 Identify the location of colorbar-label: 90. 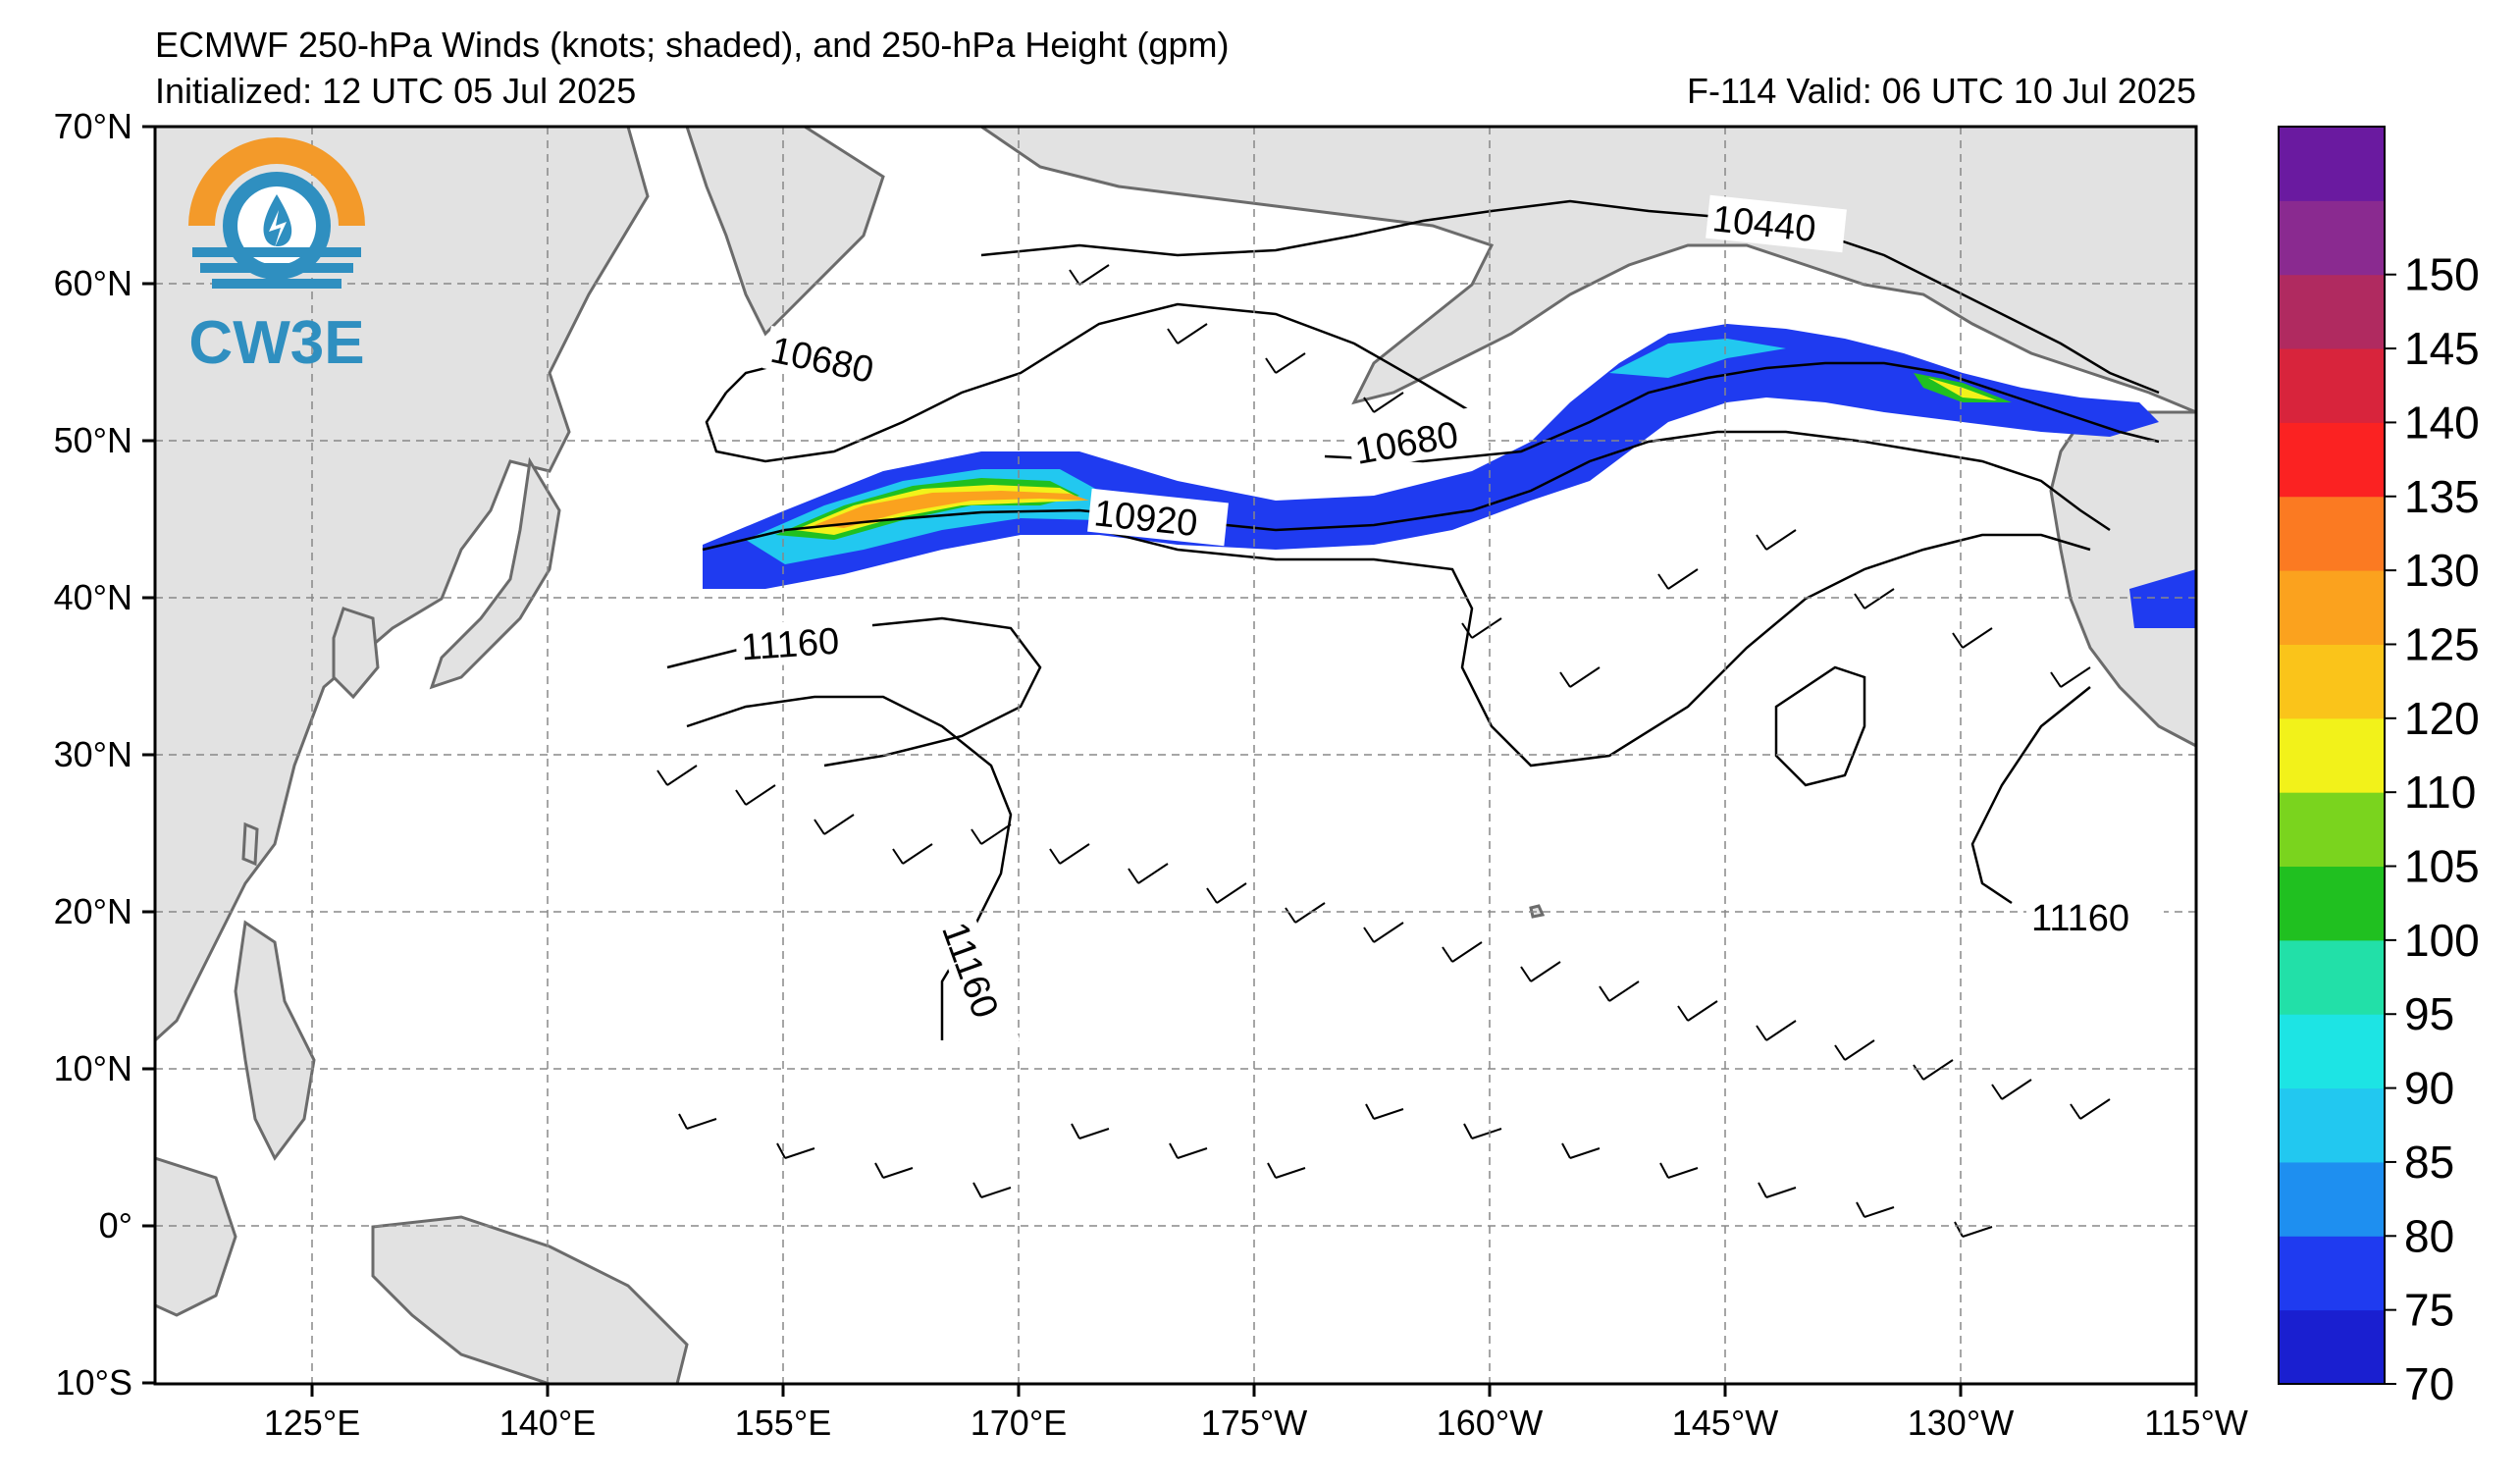
(2429, 1089).